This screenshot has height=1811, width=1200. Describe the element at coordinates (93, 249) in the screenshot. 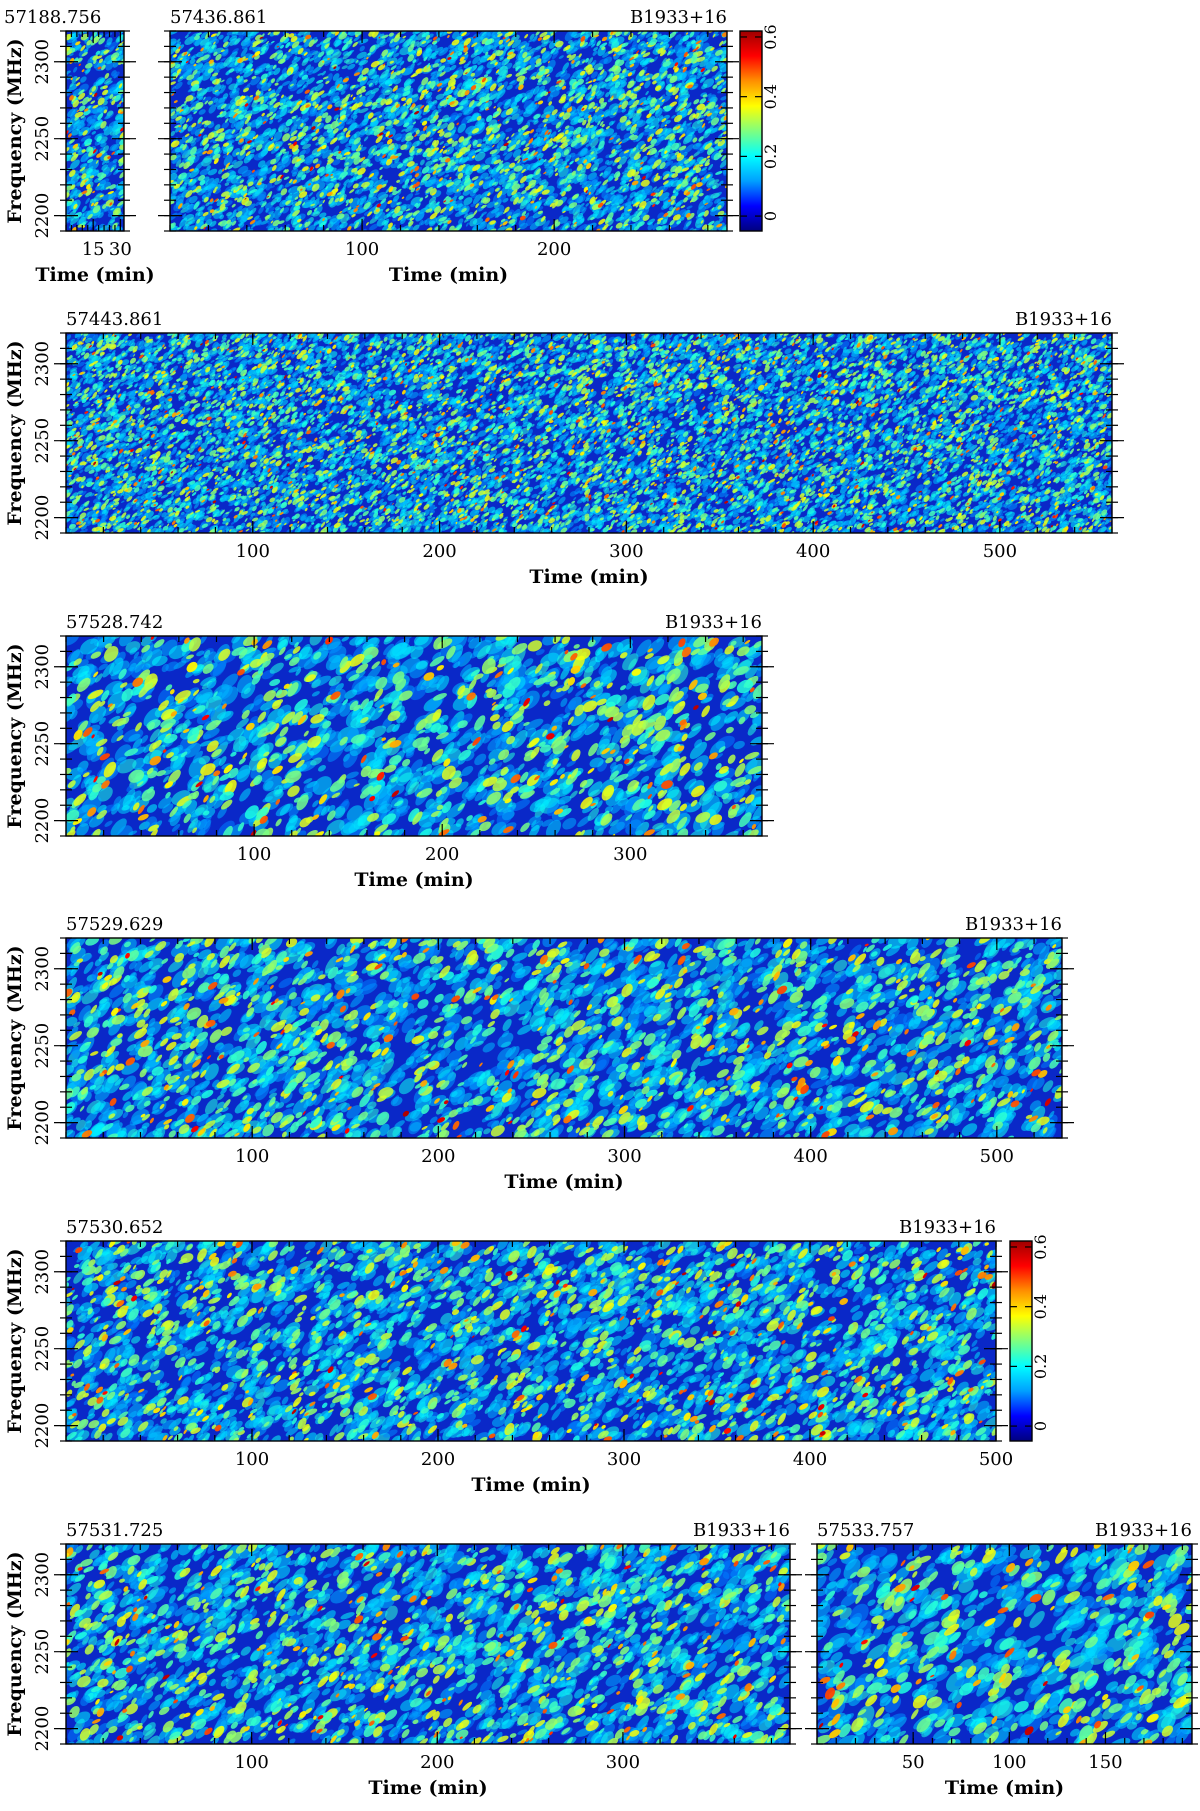

I see `x-tick-label: 15` at that location.